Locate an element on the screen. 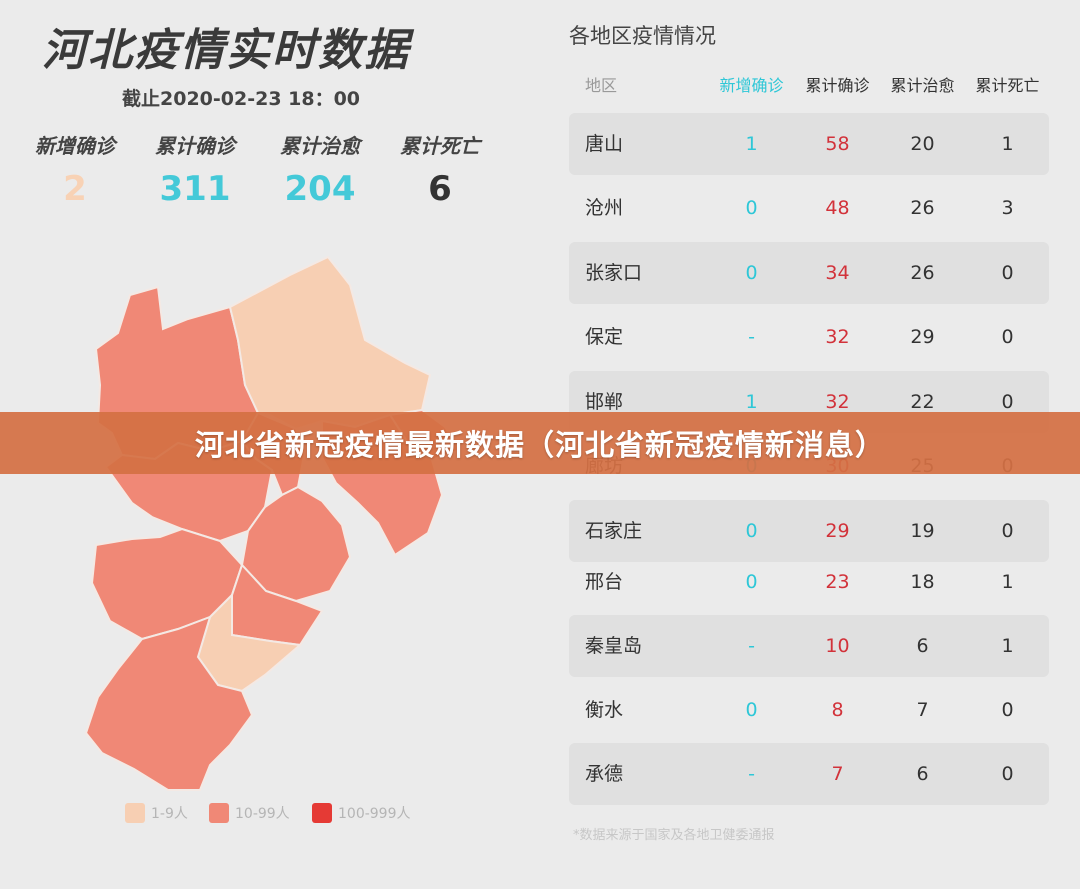  headline-text: 河北省新冠疫情最新数据（河北省新冠疫情新消息） is located at coordinates (539, 445).